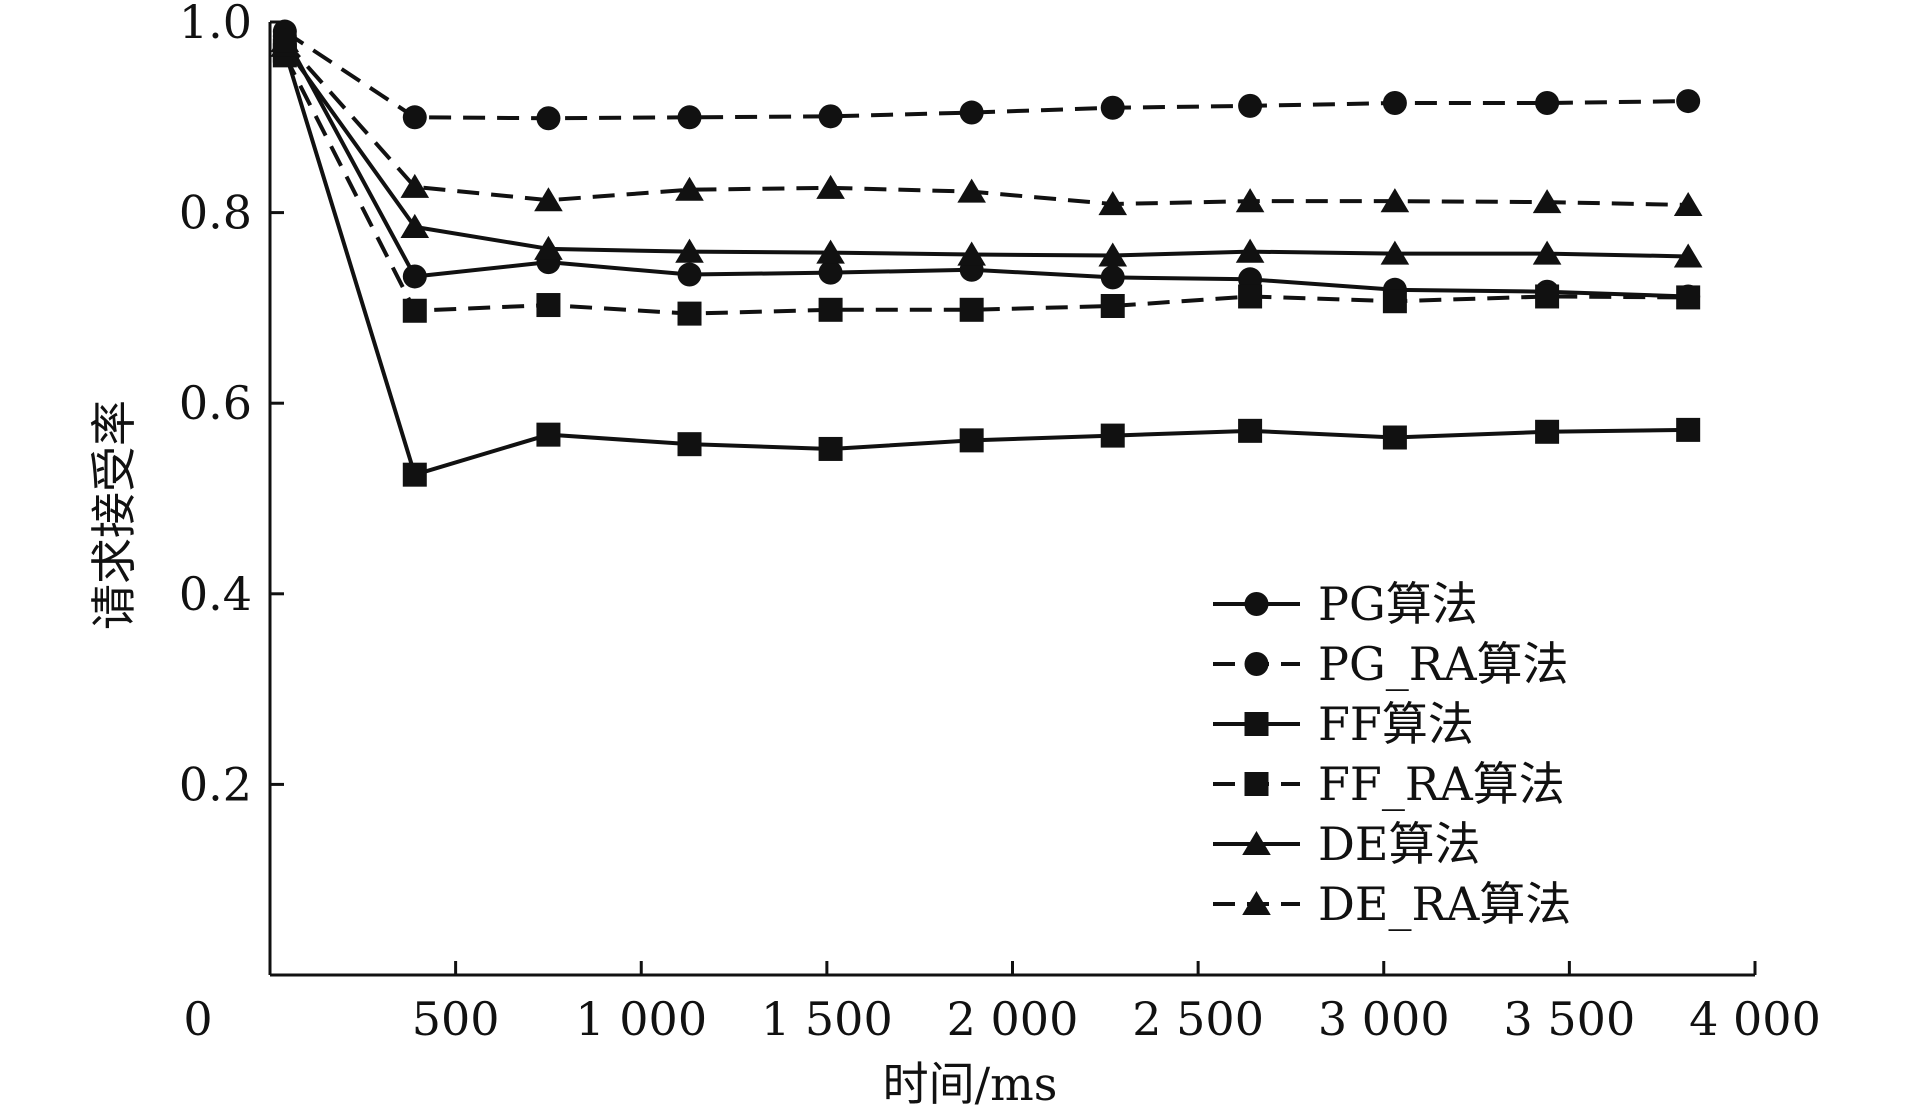 Image resolution: width=1913 pixels, height=1110 pixels. I want to click on legend-label: PG_RA算法, so click(1443, 664).